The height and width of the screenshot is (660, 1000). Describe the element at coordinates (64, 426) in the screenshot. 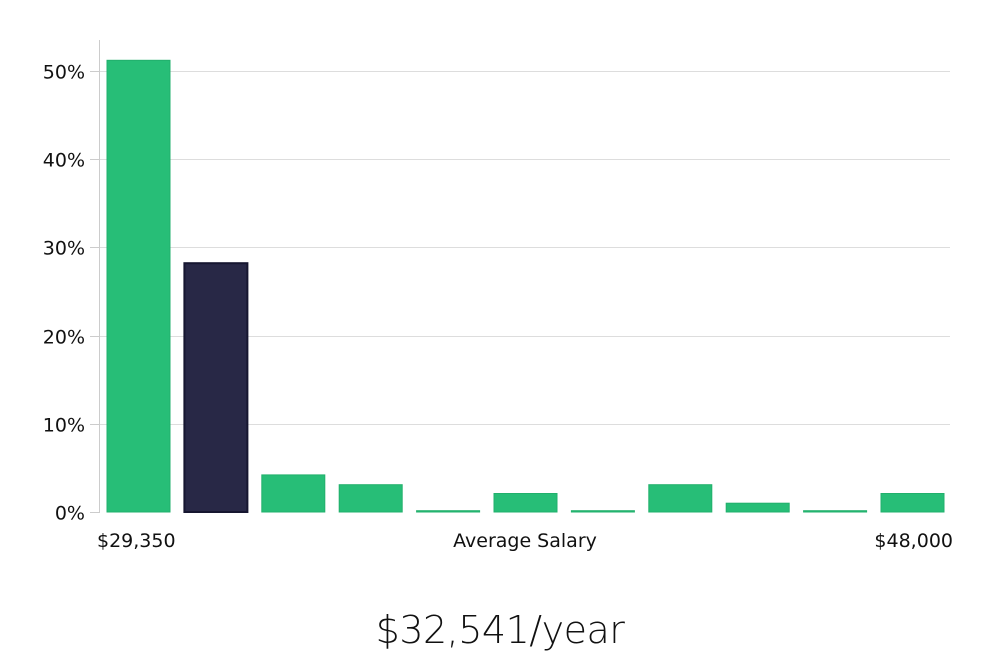

I see `y-tick-label: 10%` at that location.